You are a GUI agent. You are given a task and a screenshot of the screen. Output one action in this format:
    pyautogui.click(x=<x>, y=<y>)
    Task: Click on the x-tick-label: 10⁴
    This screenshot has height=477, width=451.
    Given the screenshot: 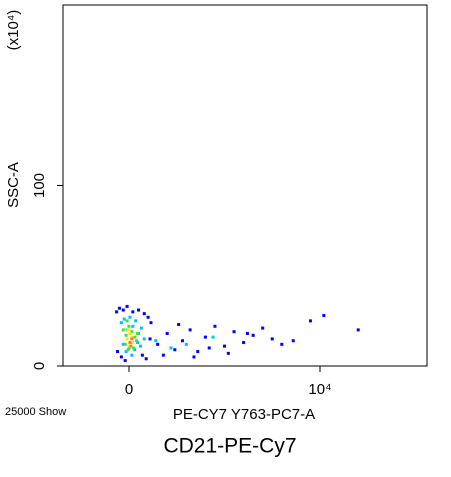 What is the action you would take?
    pyautogui.click(x=319, y=389)
    